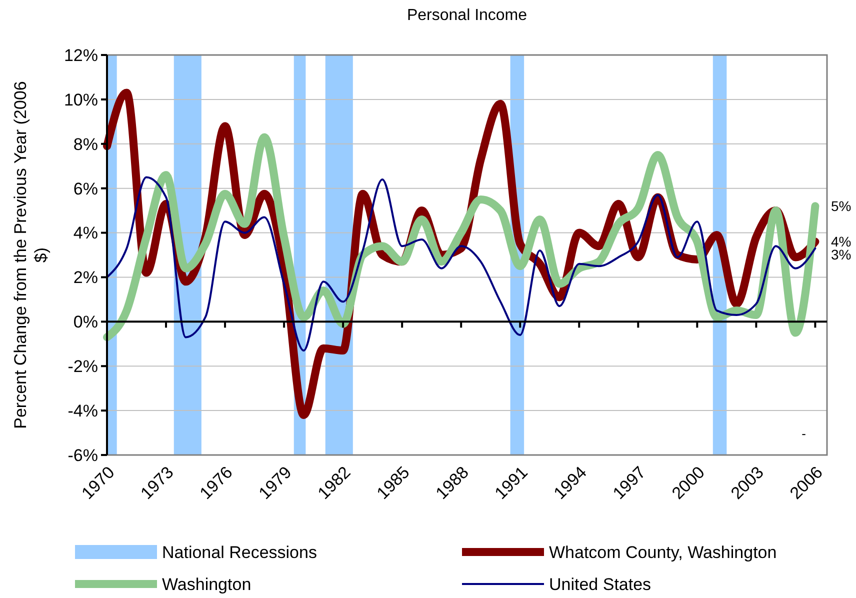 This screenshot has width=856, height=598. I want to click on legend-label: National Recessions, so click(239, 552).